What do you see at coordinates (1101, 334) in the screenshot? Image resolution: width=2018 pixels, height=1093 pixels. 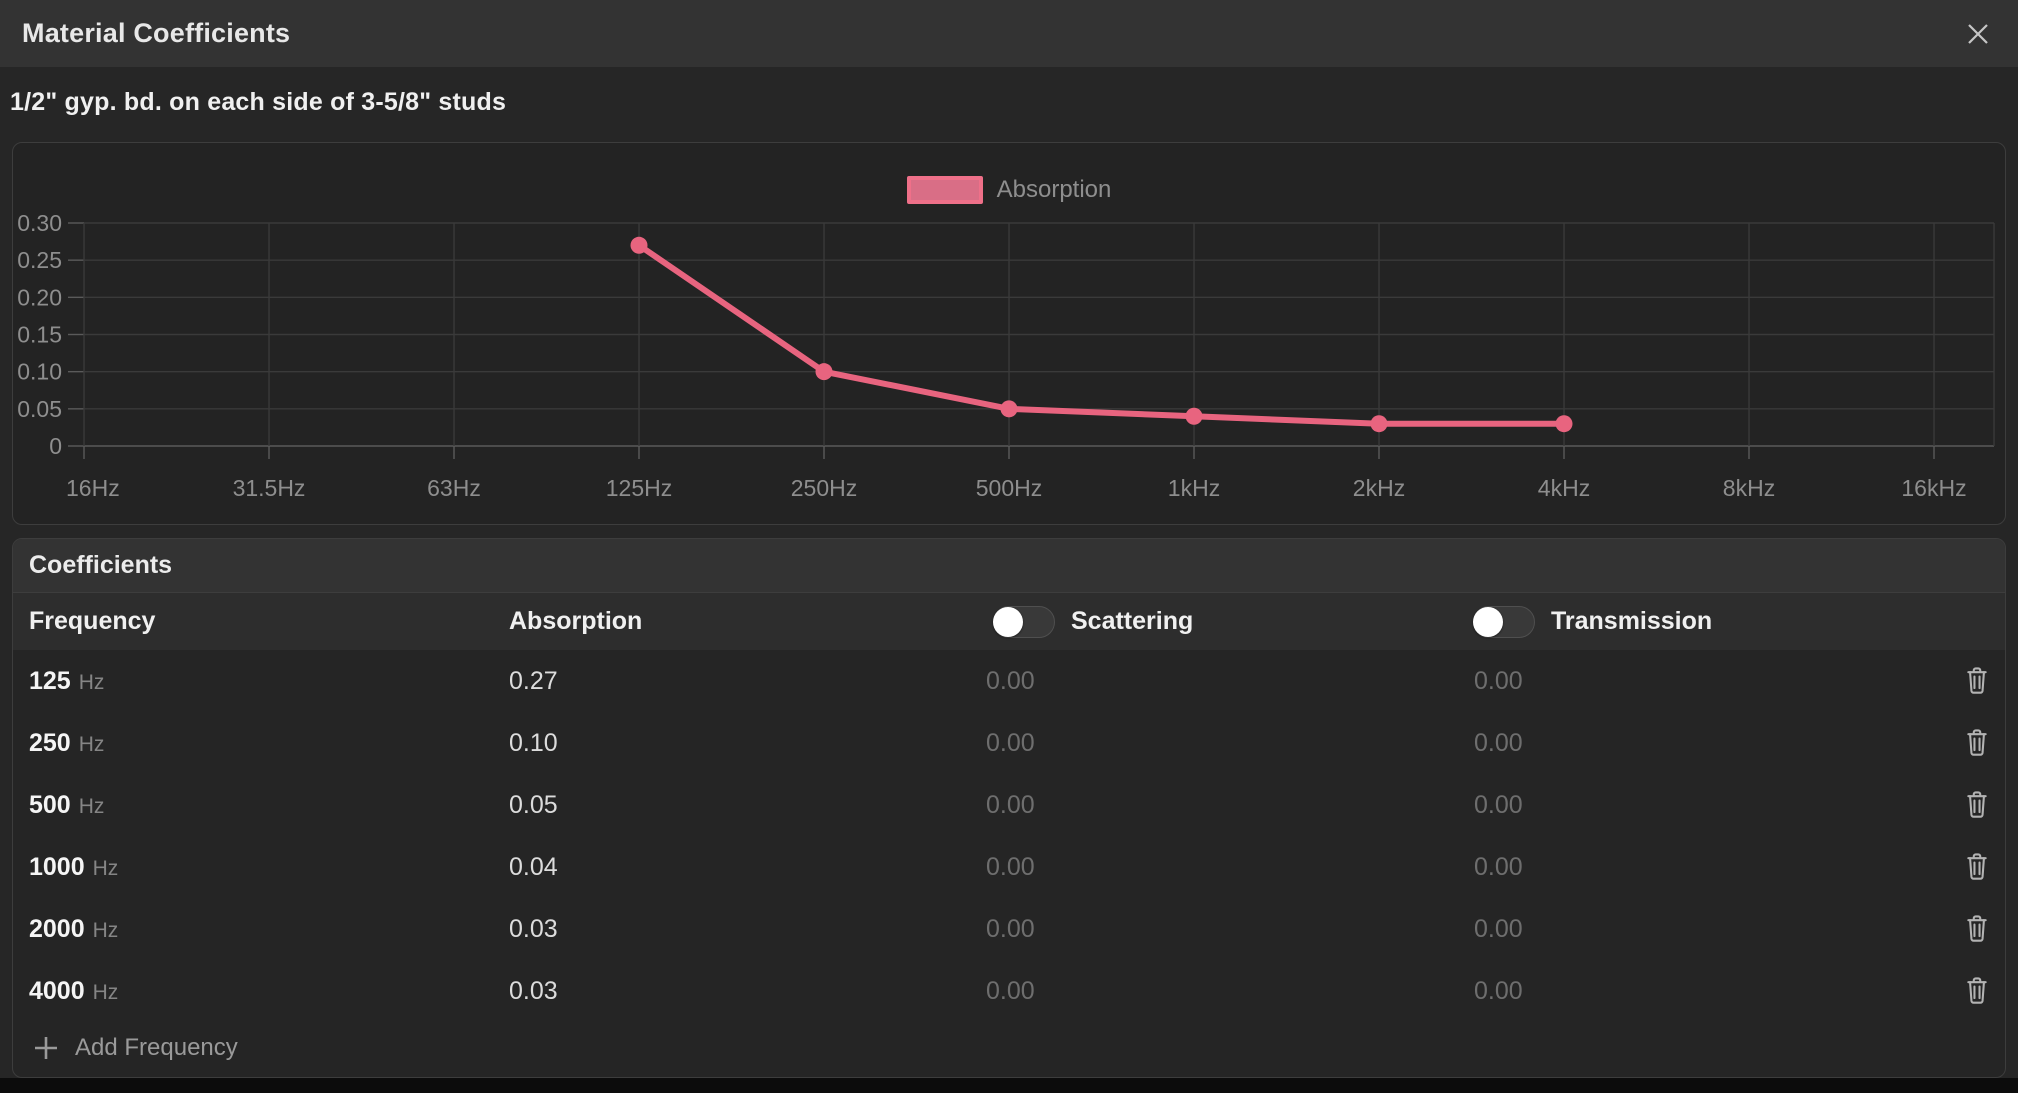 I see `absorption-line` at bounding box center [1101, 334].